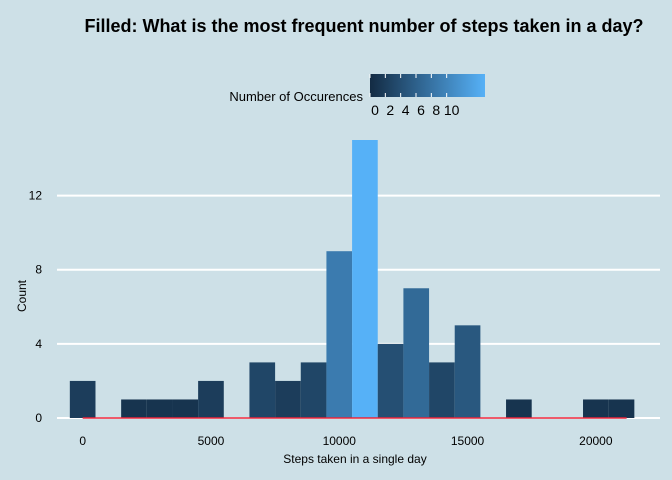 This screenshot has width=672, height=480. What do you see at coordinates (427, 85) in the screenshot?
I see `legend-colorbar` at bounding box center [427, 85].